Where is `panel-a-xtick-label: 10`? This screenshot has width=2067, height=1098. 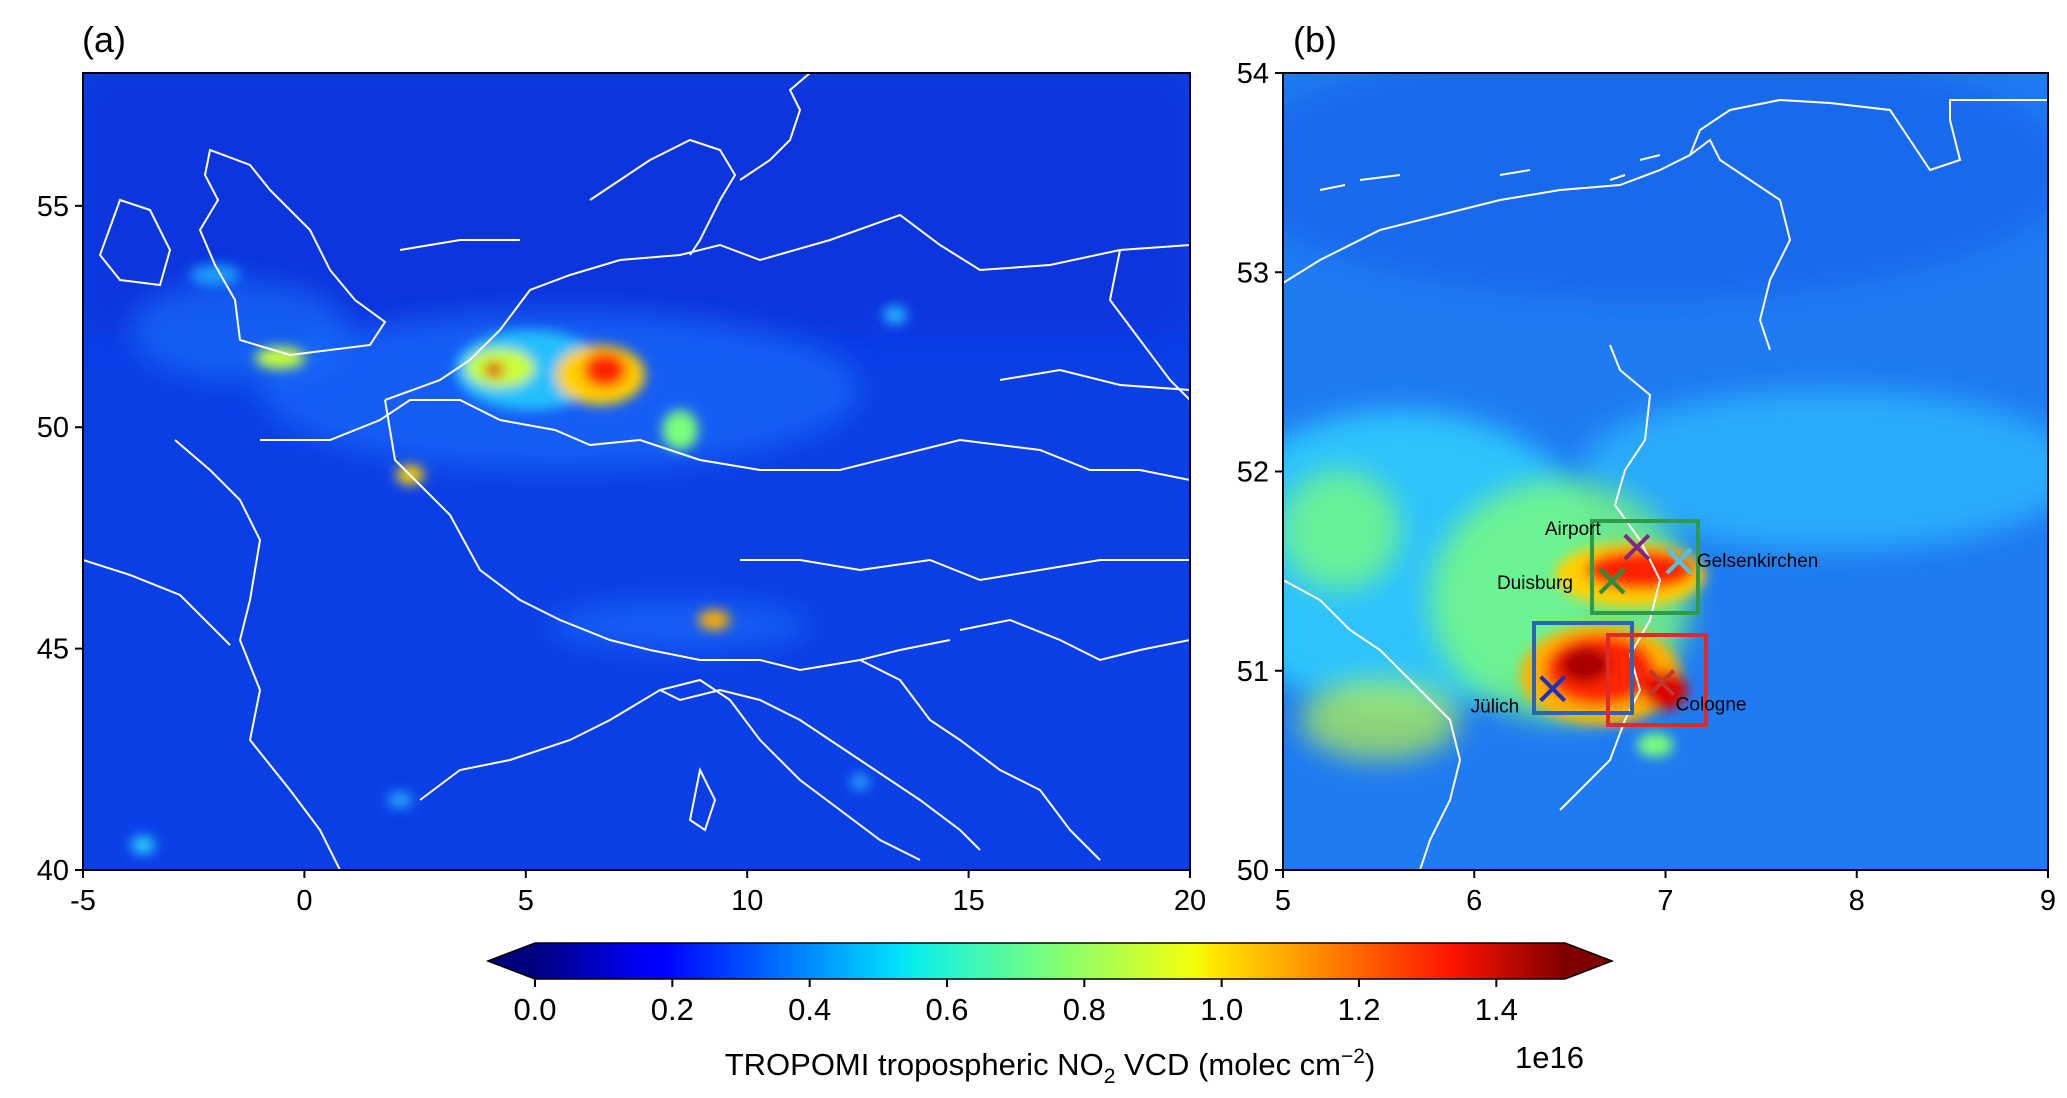 panel-a-xtick-label: 10 is located at coordinates (747, 901).